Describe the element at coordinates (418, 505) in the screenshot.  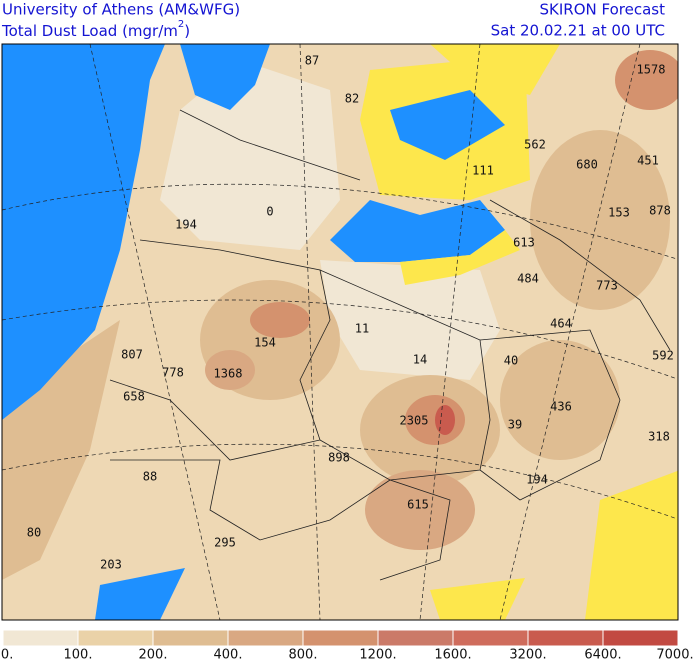
I see `map-label: 615` at that location.